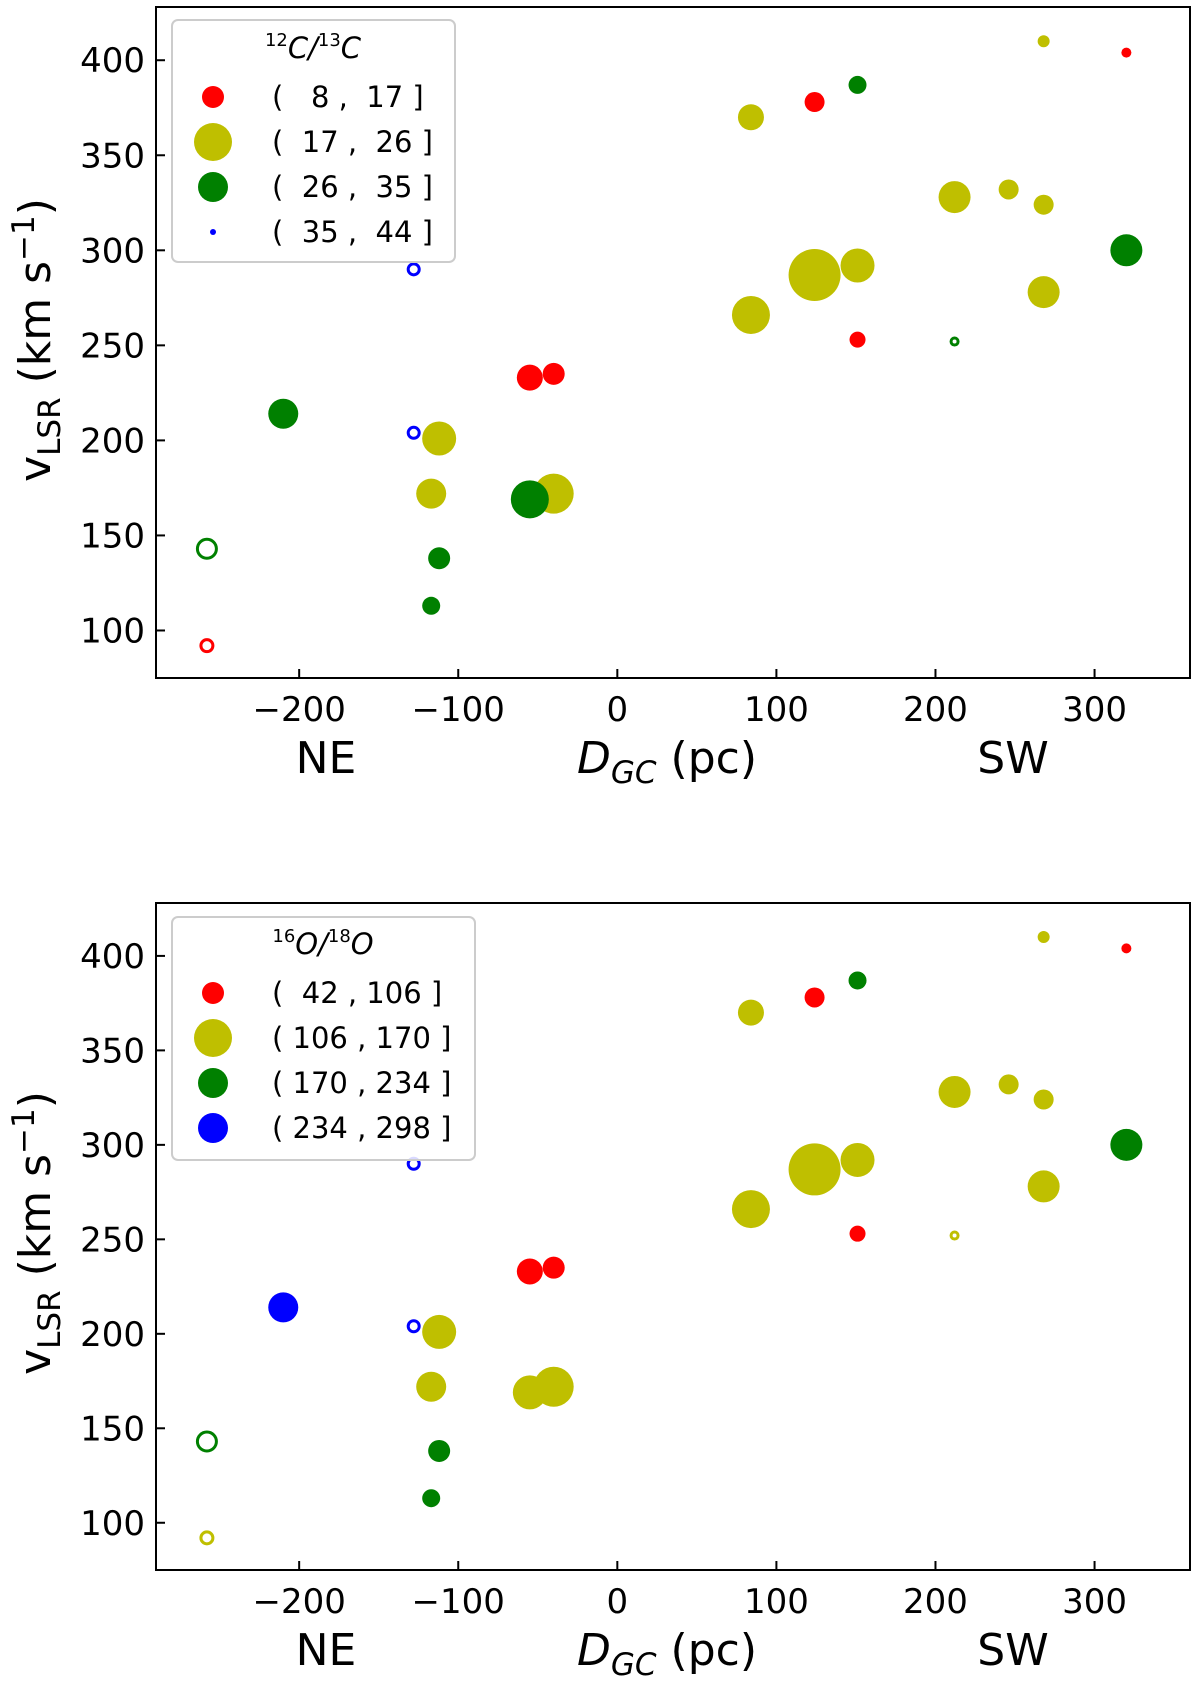 This screenshot has width=1200, height=1685. What do you see at coordinates (361, 1038) in the screenshot?
I see `legend-label: ( 106 , 170 ]` at bounding box center [361, 1038].